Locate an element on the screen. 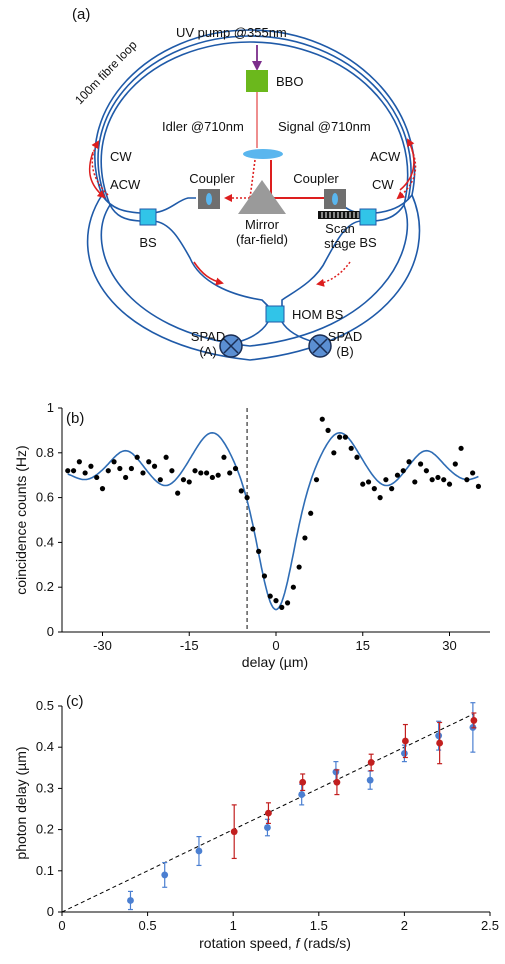 This screenshot has width=505, height=964. panel-c-x-tick-label: 2 is located at coordinates (404, 925).